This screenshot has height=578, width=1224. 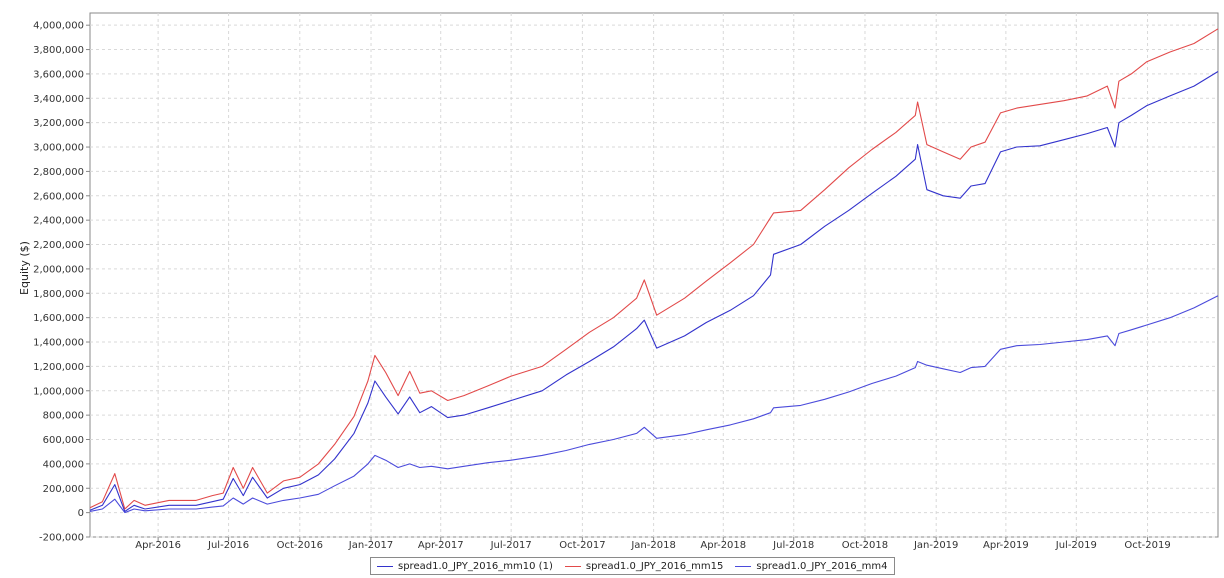 I want to click on legend-swatch-mm10, so click(x=385, y=566).